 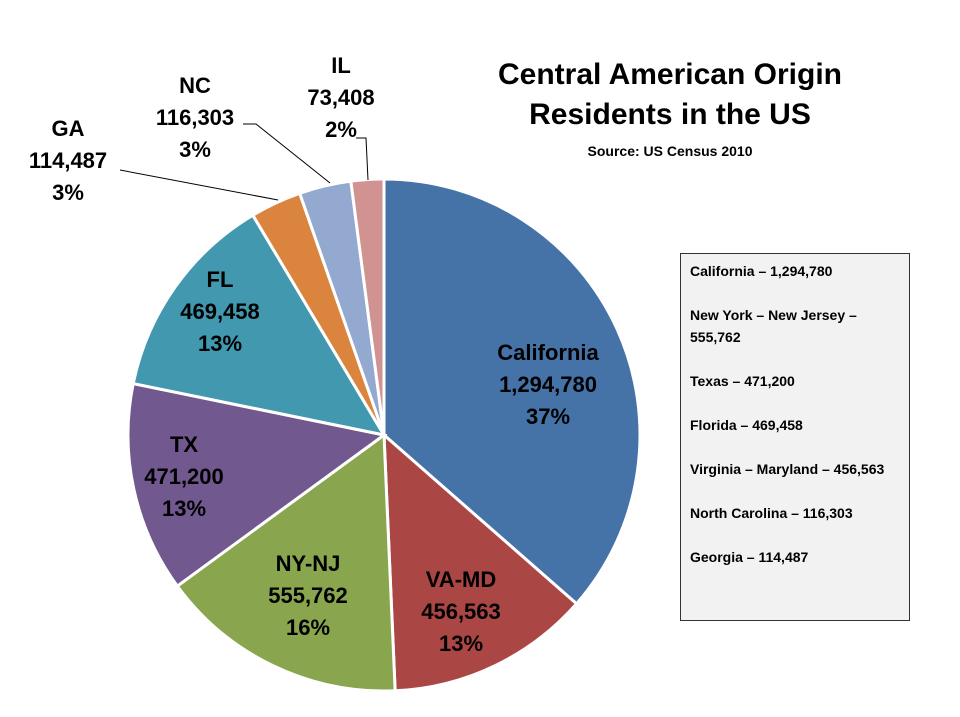 I want to click on legend-item: Florida – 469,458, so click(x=746, y=425).